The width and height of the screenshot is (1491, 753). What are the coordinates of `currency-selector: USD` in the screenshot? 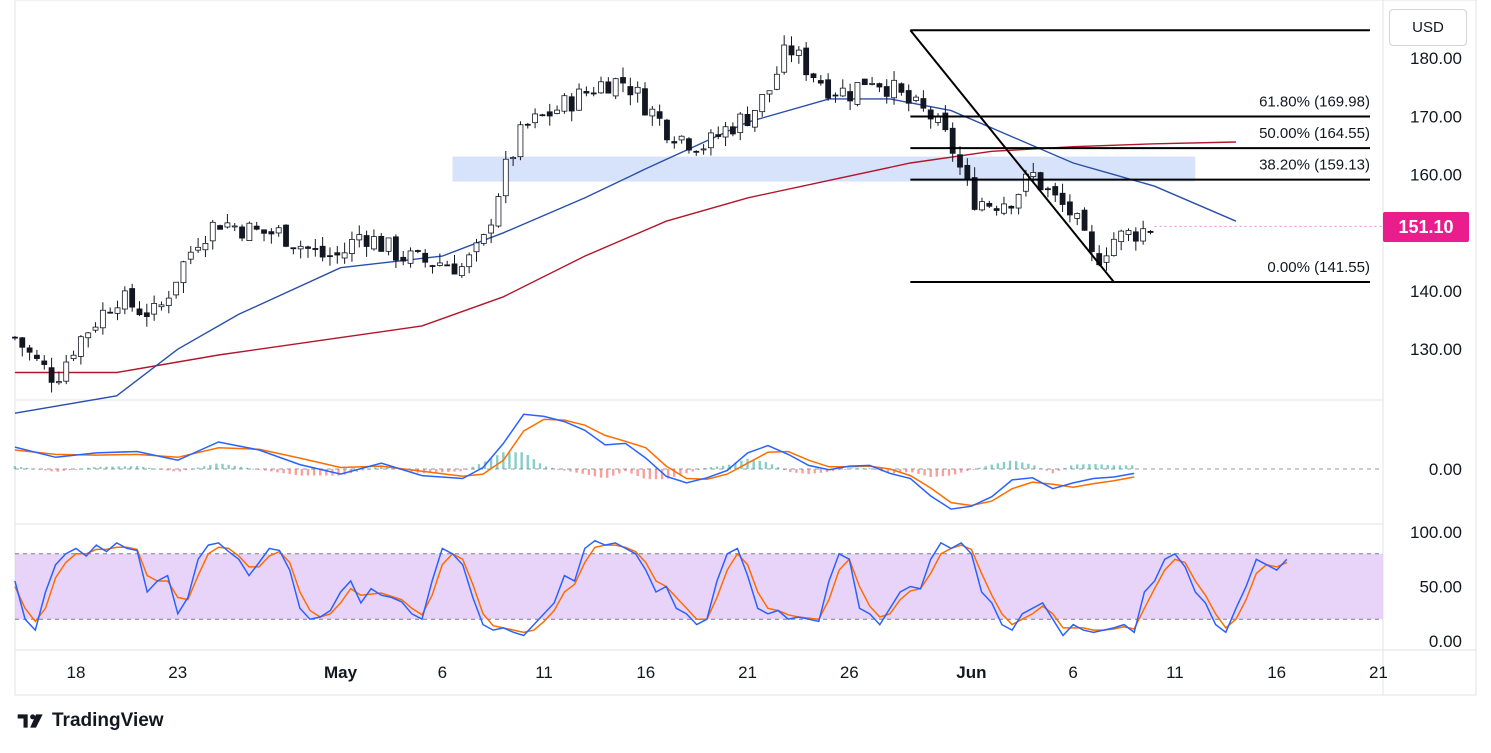 It's located at (1428, 27).